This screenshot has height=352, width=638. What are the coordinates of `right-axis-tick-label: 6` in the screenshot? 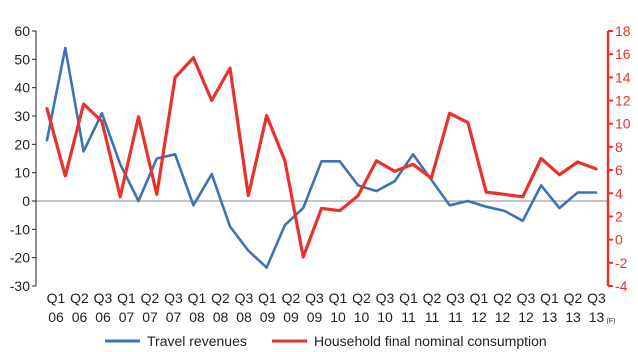 It's located at (619, 170).